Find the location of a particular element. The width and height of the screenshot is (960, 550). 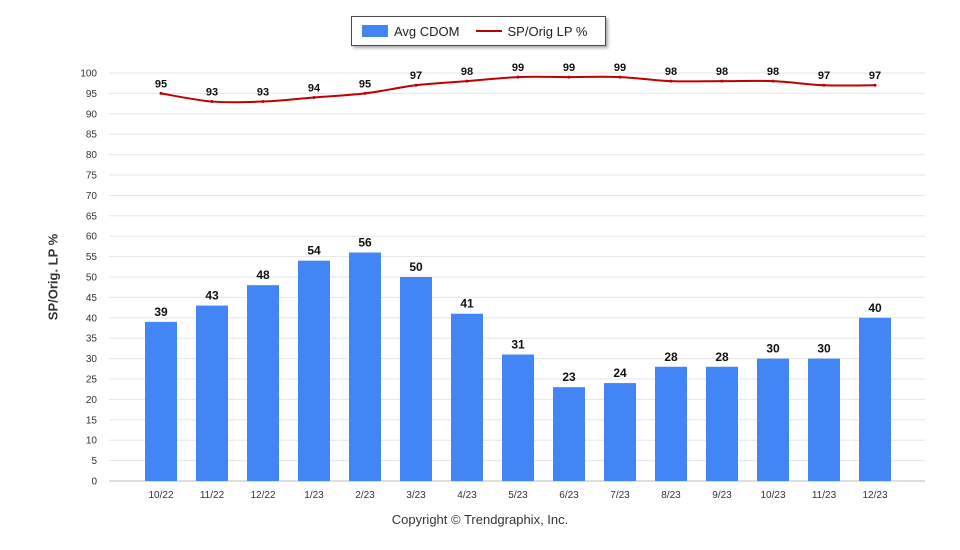

bar-data-label: 24 is located at coordinates (620, 373).